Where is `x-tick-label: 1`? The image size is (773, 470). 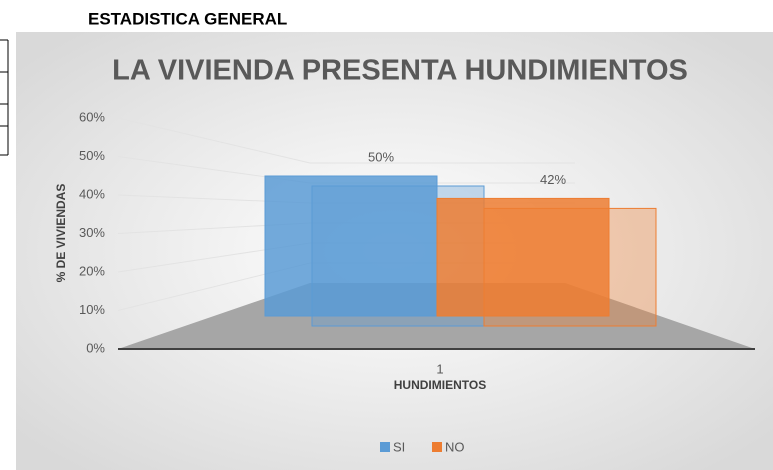 x-tick-label: 1 is located at coordinates (439, 368).